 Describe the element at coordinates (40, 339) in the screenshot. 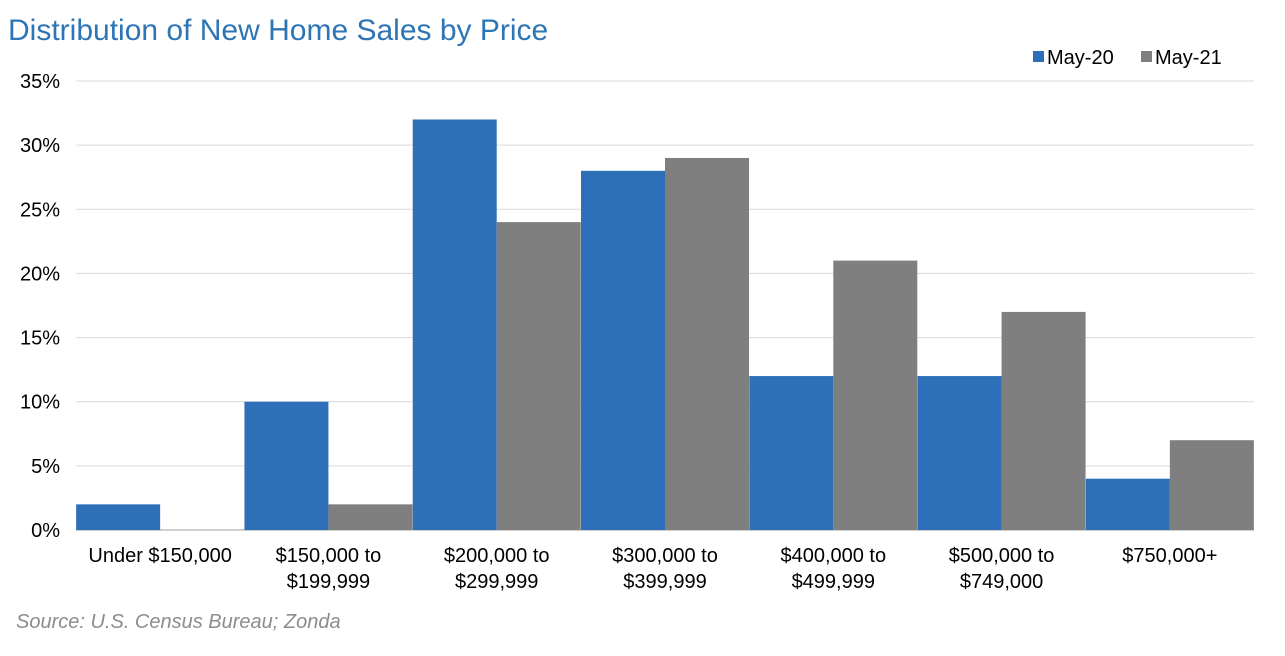

I see `y-tick-label: 15%` at that location.